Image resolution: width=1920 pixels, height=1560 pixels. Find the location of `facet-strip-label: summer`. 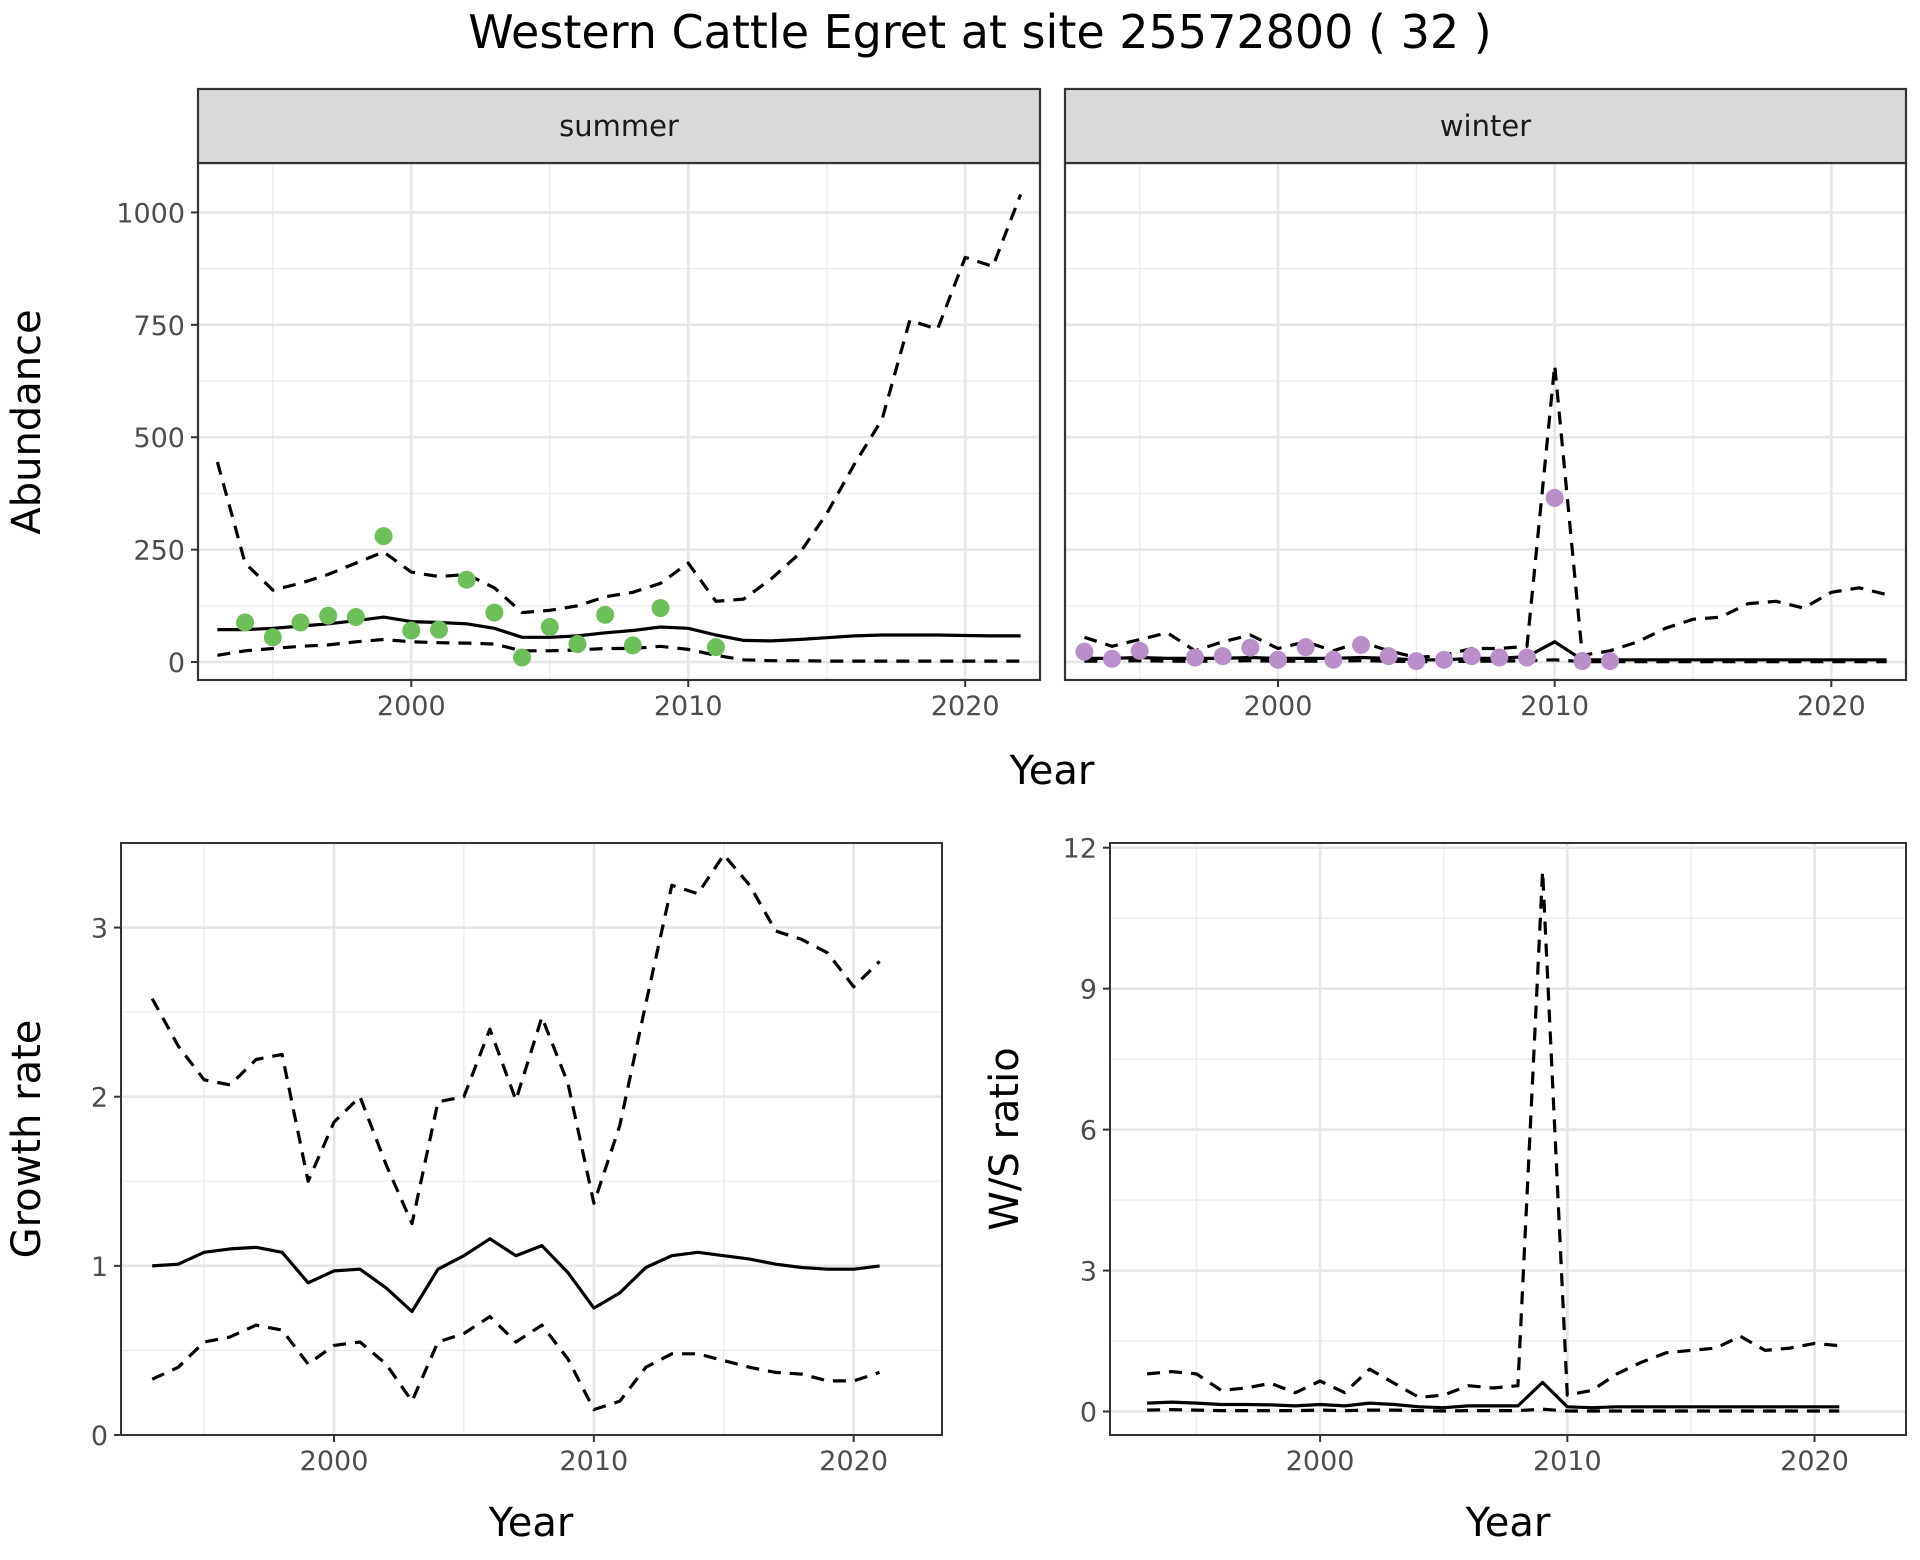

facet-strip-label: summer is located at coordinates (619, 126).